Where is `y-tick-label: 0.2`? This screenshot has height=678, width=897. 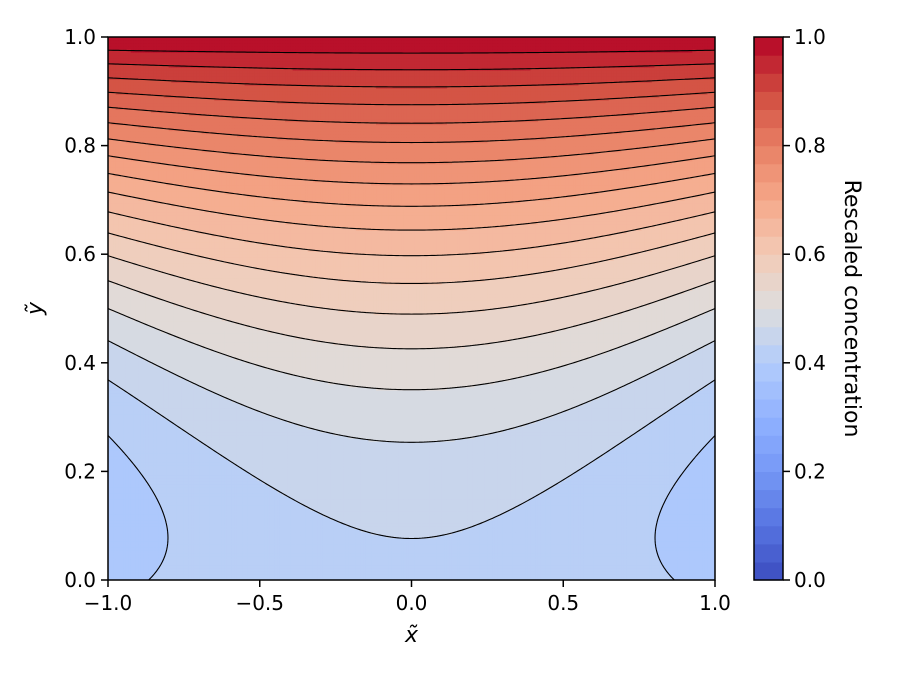
y-tick-label: 0.2 is located at coordinates (80, 471).